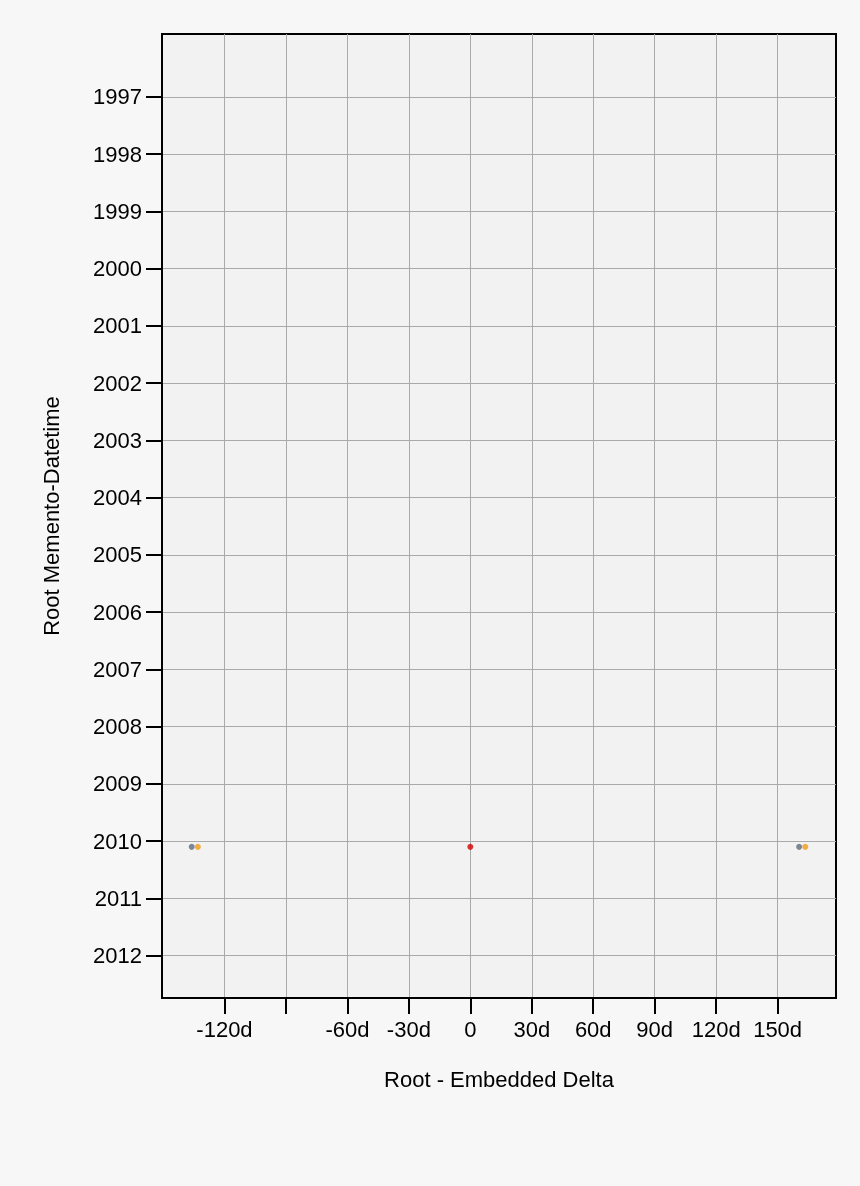  Describe the element at coordinates (117, 784) in the screenshot. I see `y-tick-label: 2009` at that location.